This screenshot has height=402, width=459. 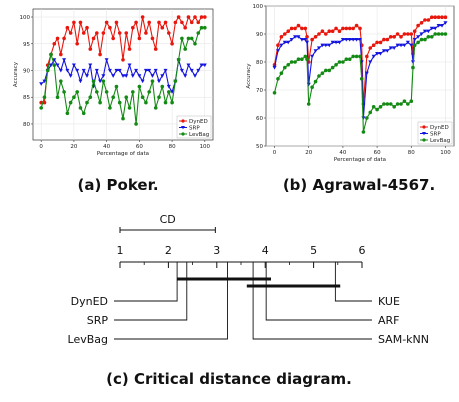 What do you see at coordinates (359, 185) in the screenshot?
I see `caption-b: (b) Agrawal-4567.` at bounding box center [359, 185].